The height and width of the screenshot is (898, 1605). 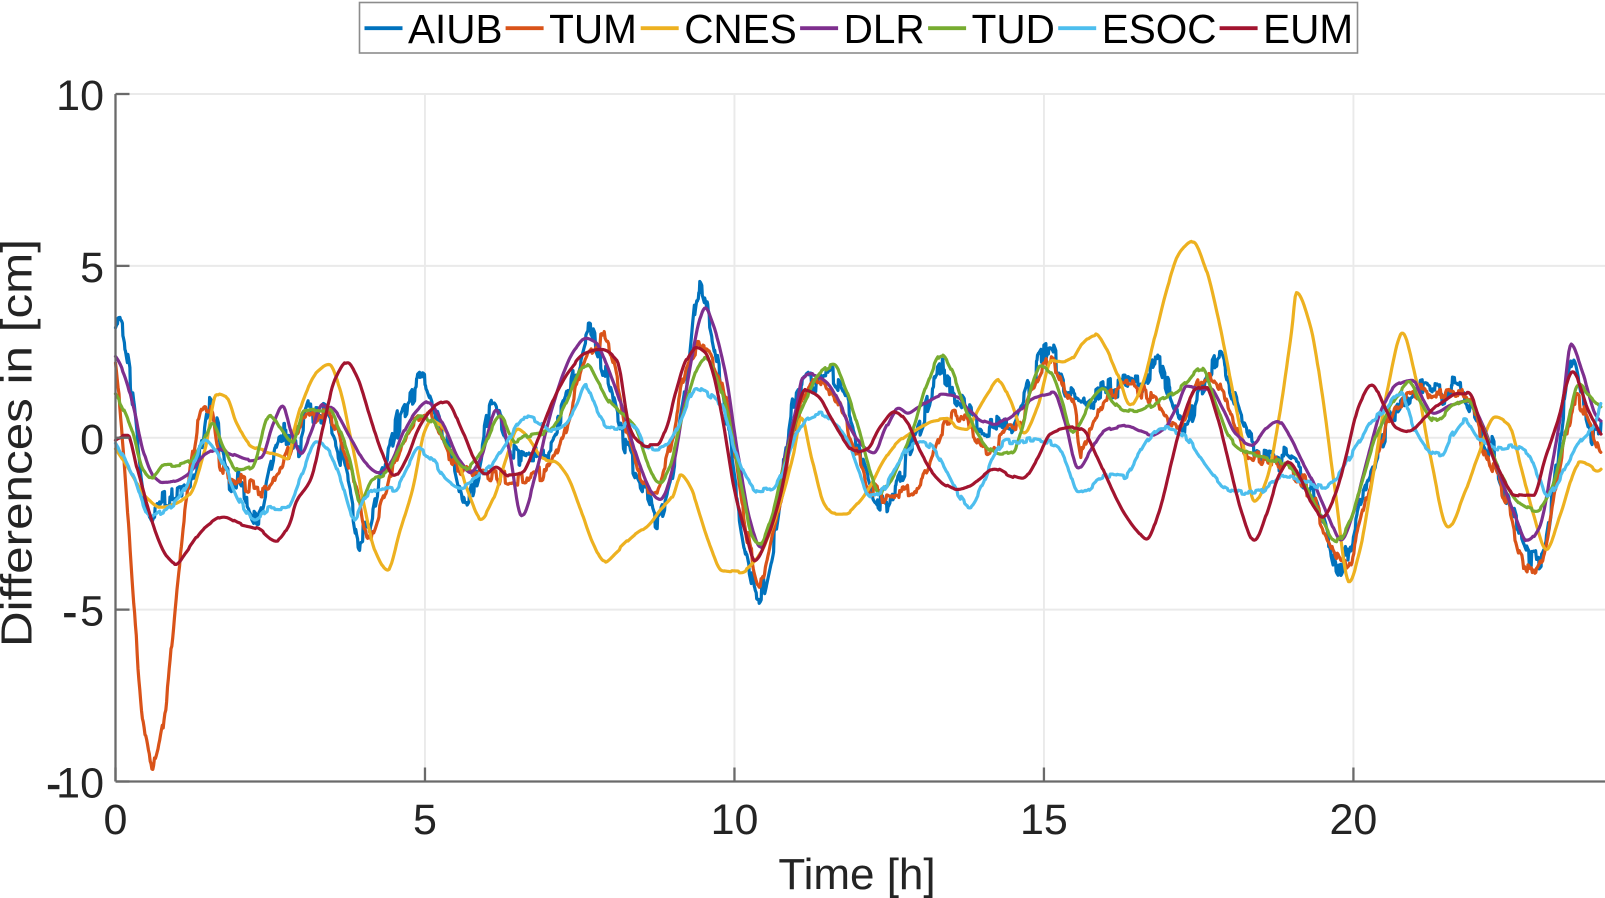 What do you see at coordinates (856, 874) in the screenshot?
I see `svg-text: Time [h]` at bounding box center [856, 874].